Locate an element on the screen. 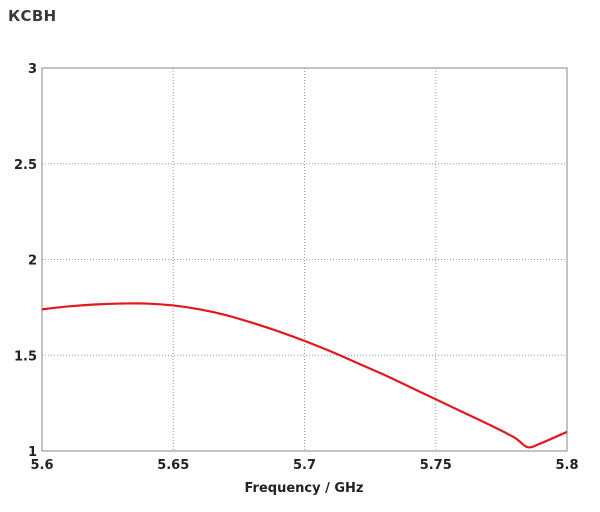 The width and height of the screenshot is (600, 512). x-tick-label: 5.65 is located at coordinates (173, 465).